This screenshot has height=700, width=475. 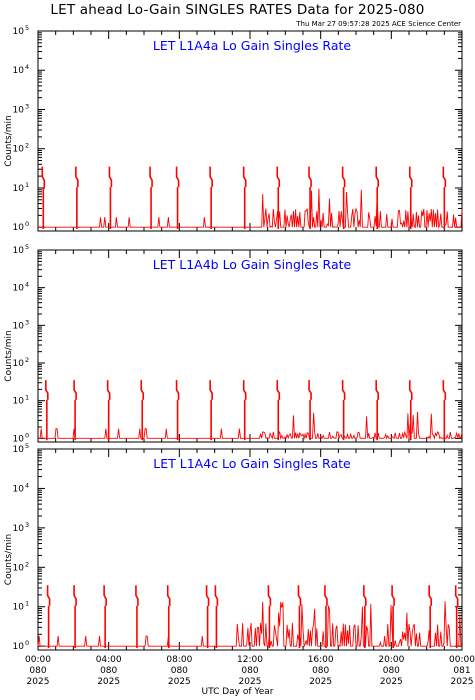 I want to click on x-axis-label: UTC Day of Year, so click(x=237, y=692).